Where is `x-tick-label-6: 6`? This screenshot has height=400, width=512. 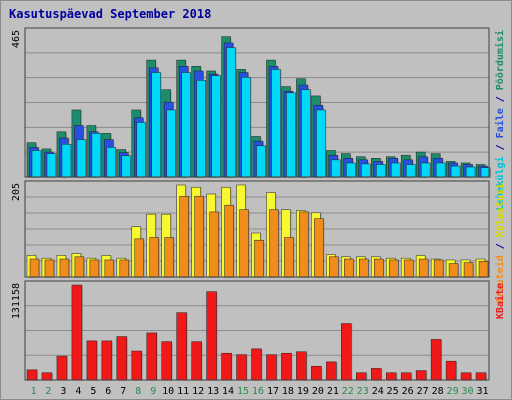
x-tick-label-6: 6 is located at coordinates (108, 391).